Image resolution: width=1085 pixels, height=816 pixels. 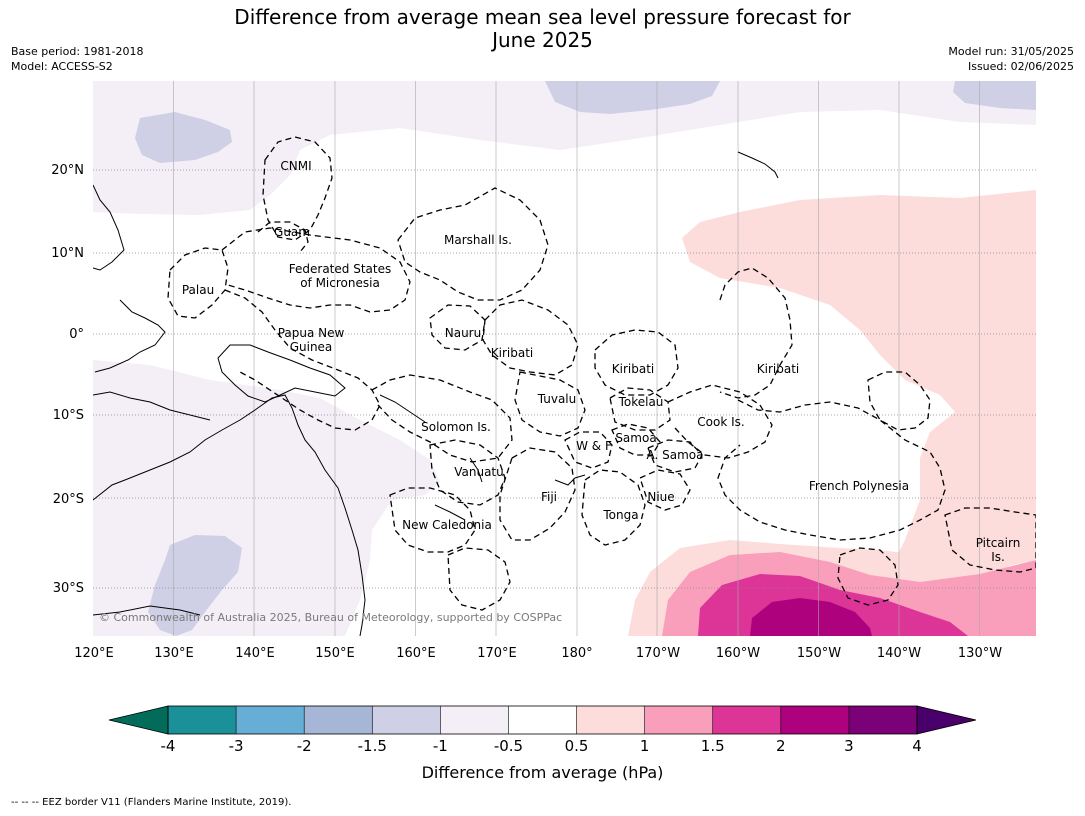 What do you see at coordinates (512, 353) in the screenshot?
I see `label-kiribati-west: Kiribati` at bounding box center [512, 353].